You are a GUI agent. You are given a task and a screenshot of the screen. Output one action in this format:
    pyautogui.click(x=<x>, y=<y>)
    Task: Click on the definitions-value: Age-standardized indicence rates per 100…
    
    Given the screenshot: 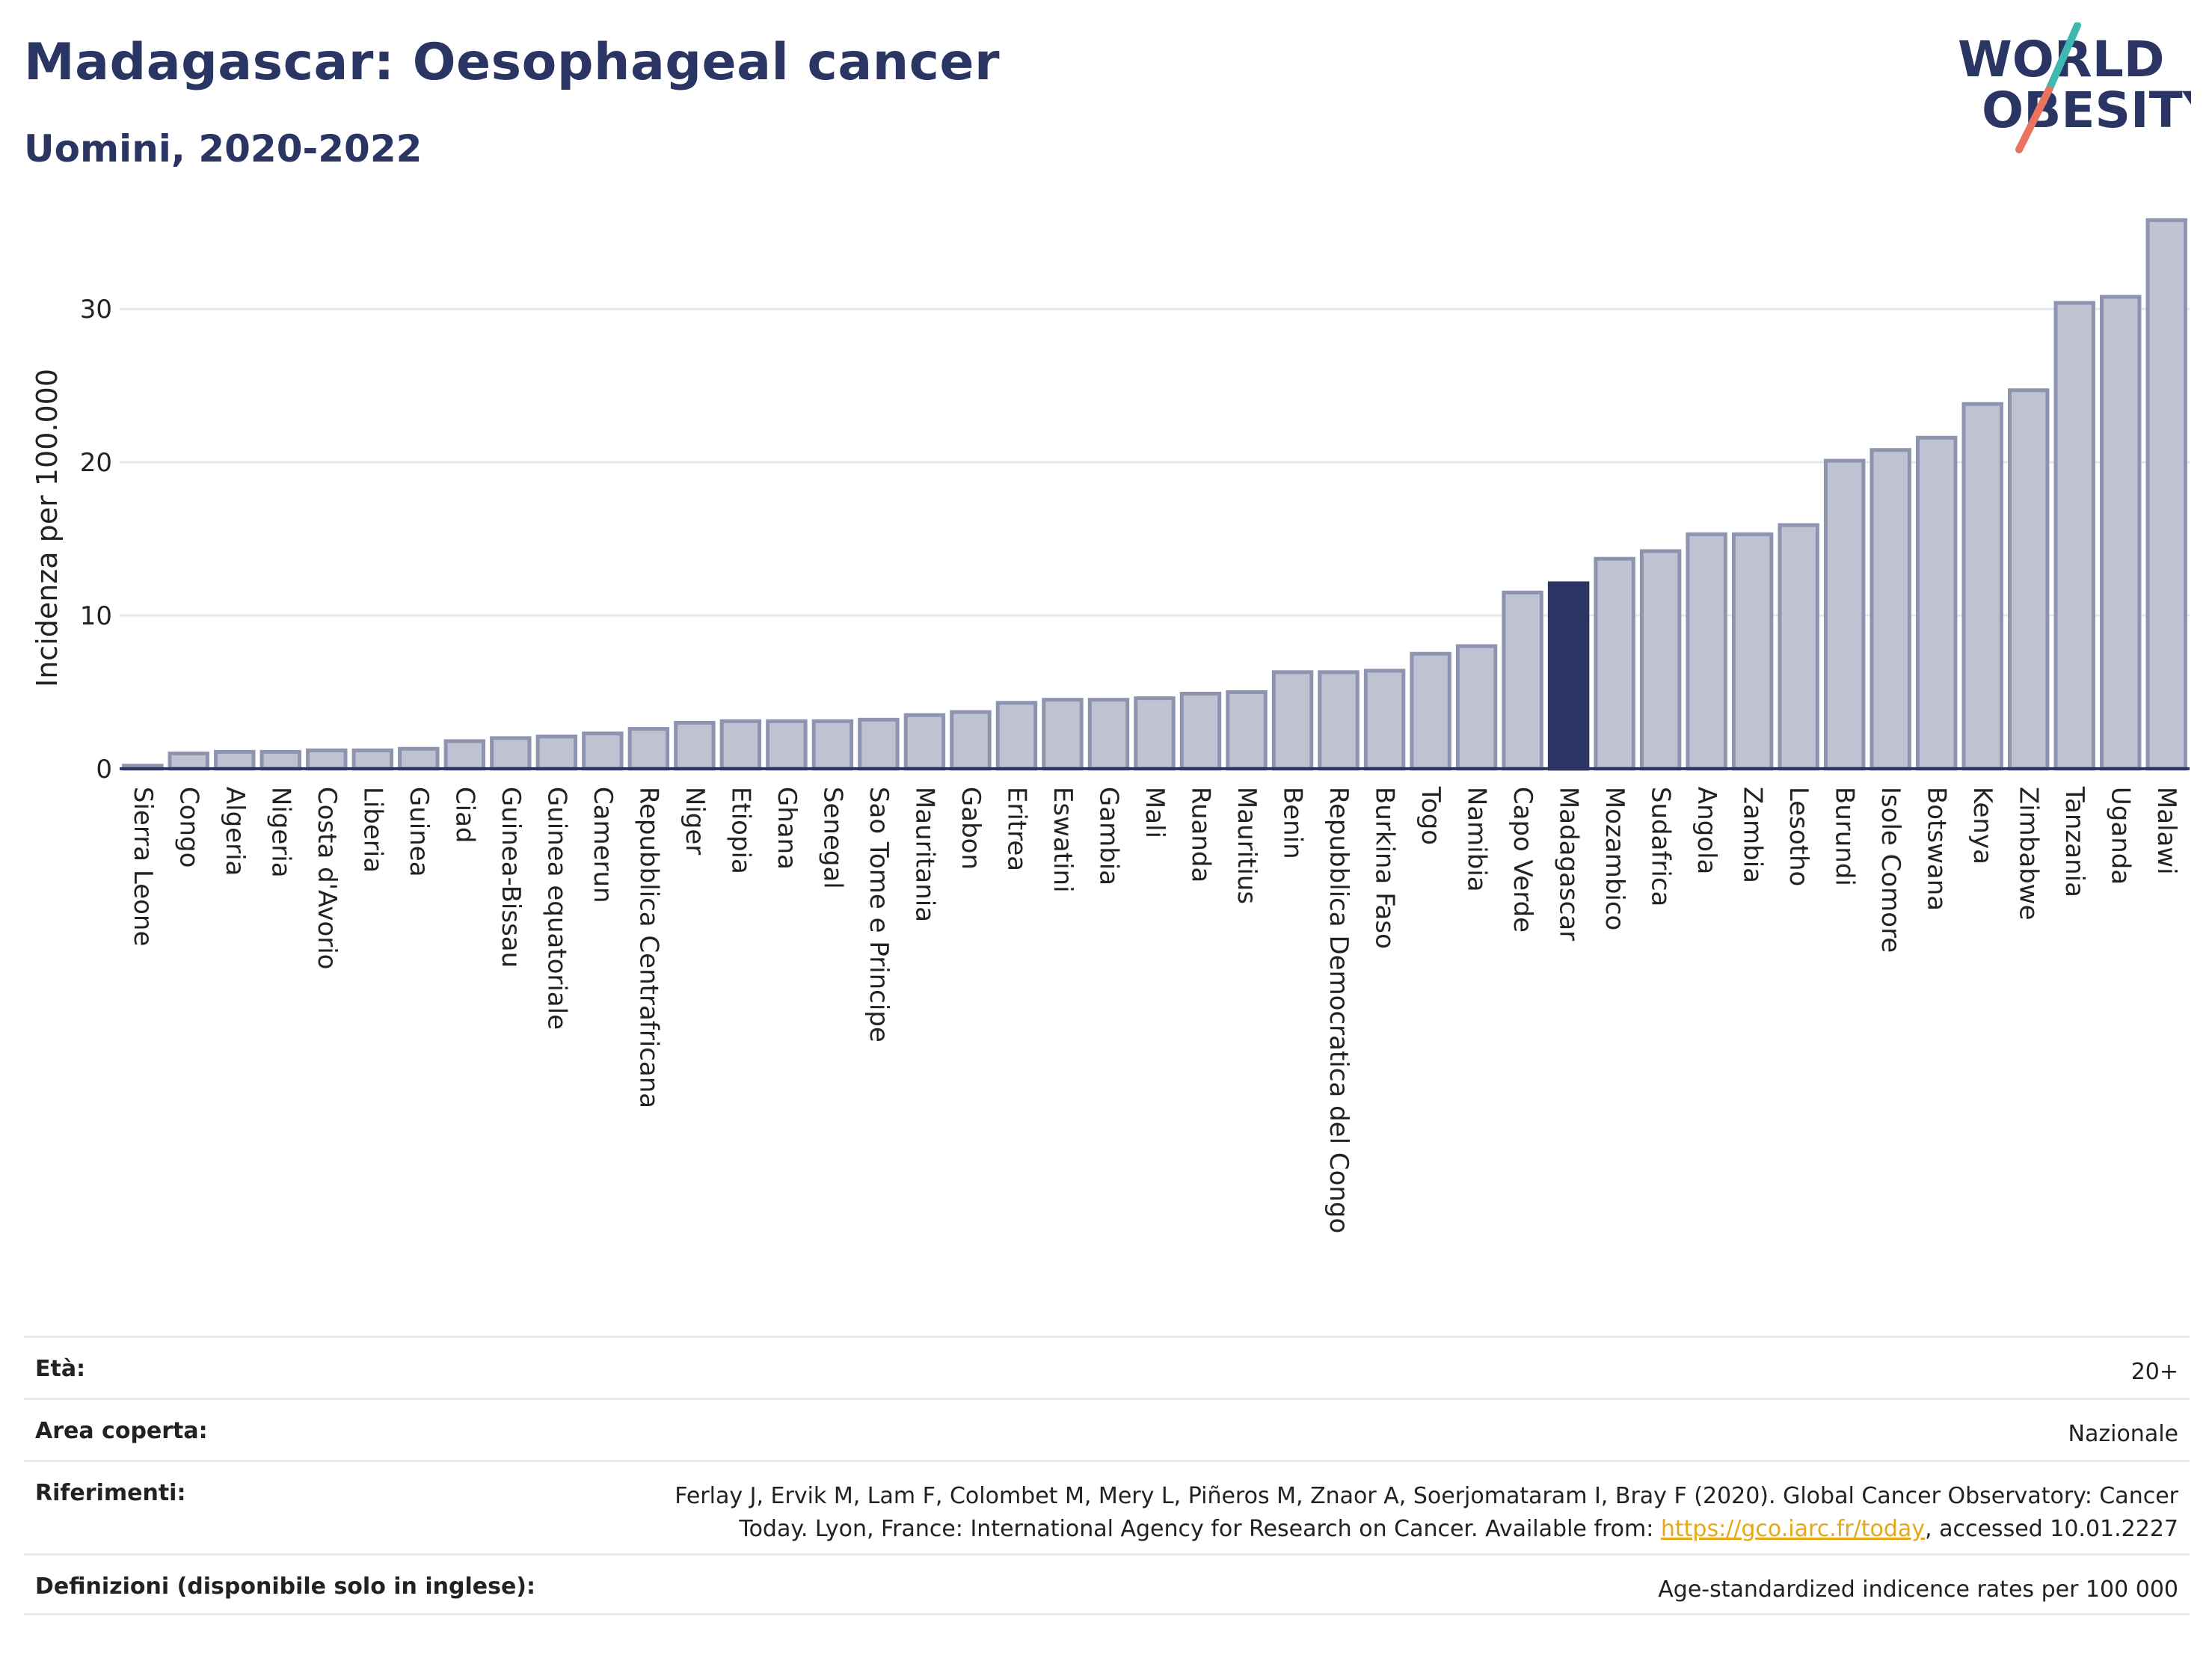 What is the action you would take?
    pyautogui.click(x=1918, y=1589)
    